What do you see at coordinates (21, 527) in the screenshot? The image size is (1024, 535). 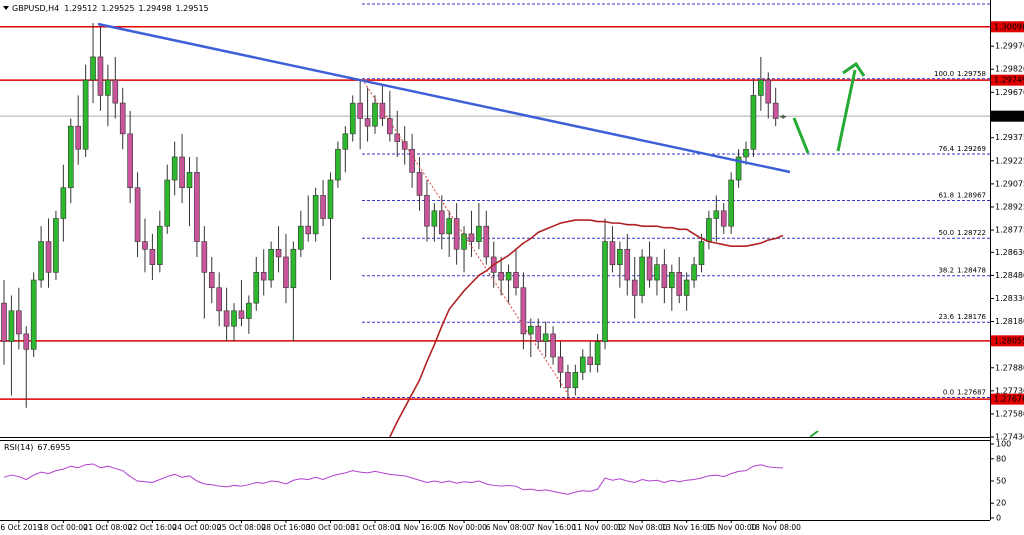 I see `x-tick-label: 16 Oct 2019` at bounding box center [21, 527].